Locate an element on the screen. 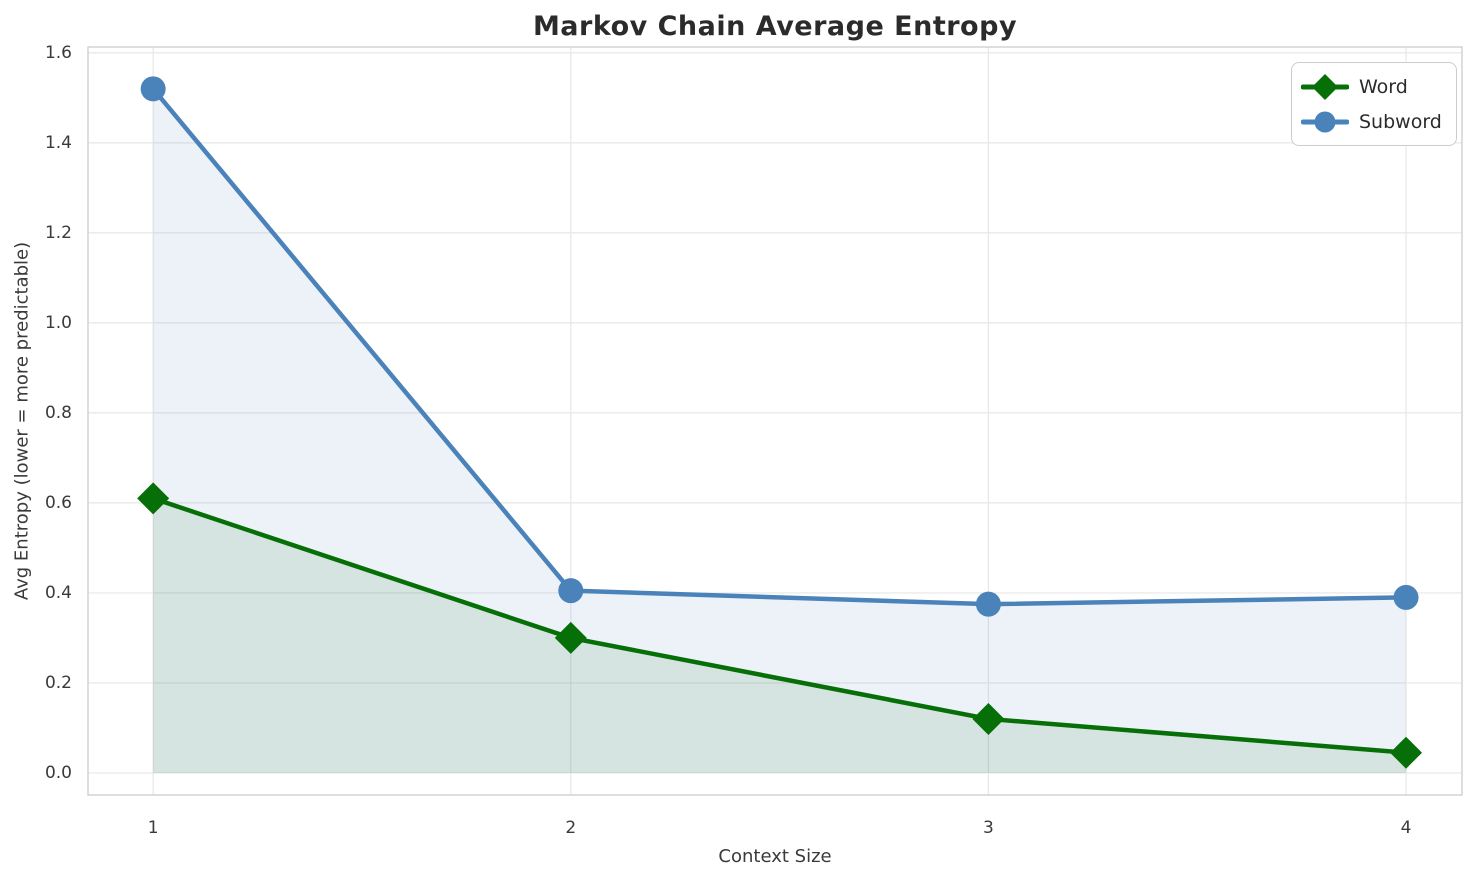 Image resolution: width=1484 pixels, height=885 pixels. legend-label-subword: Subword is located at coordinates (1400, 121).